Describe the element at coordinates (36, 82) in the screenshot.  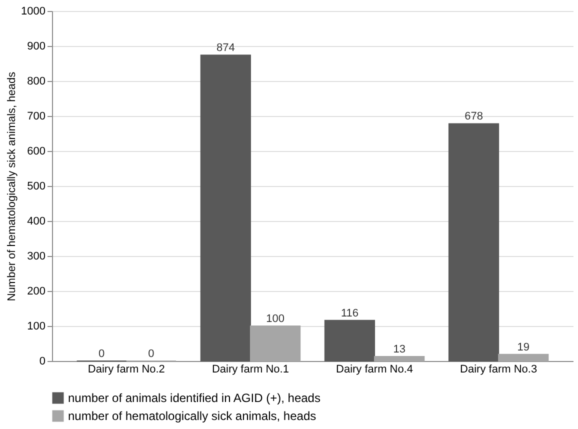
I see `y-tick-label: 800` at that location.